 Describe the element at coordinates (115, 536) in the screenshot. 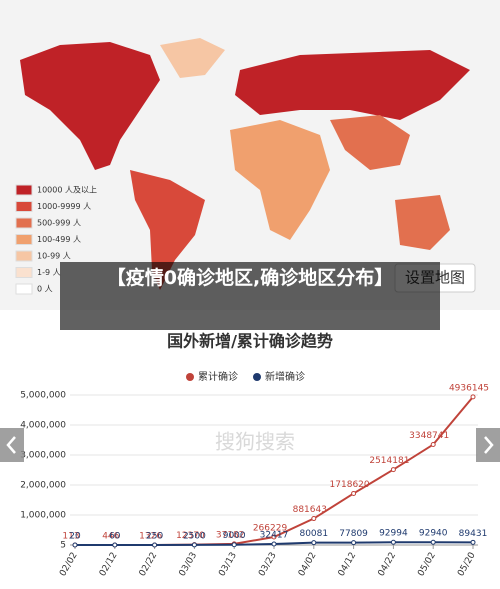

I see `data-label: 60` at that location.